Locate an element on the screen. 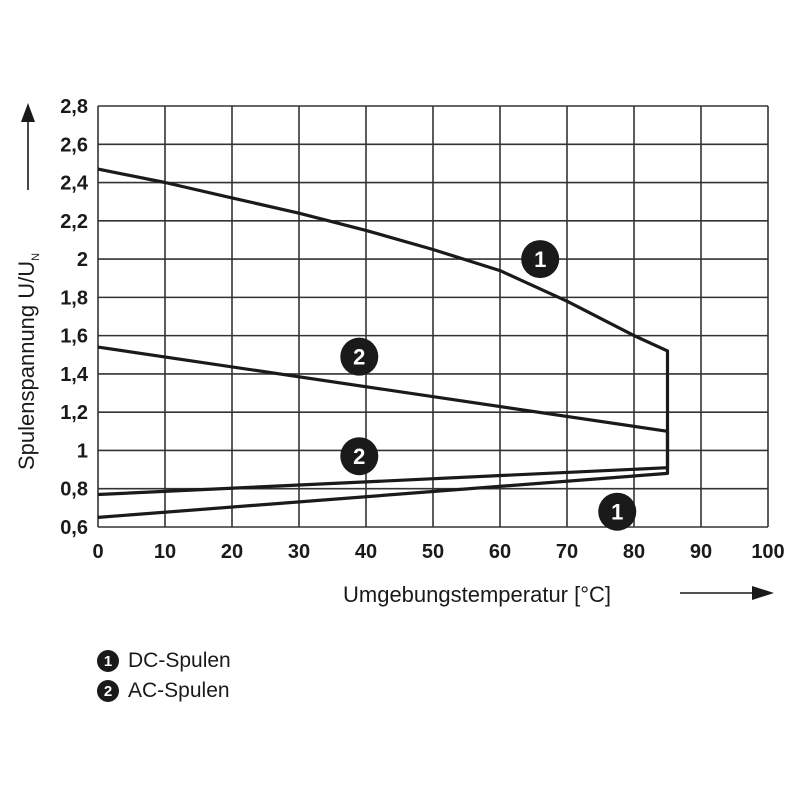  y-axis-label-subscript: N is located at coordinates (36, 257).